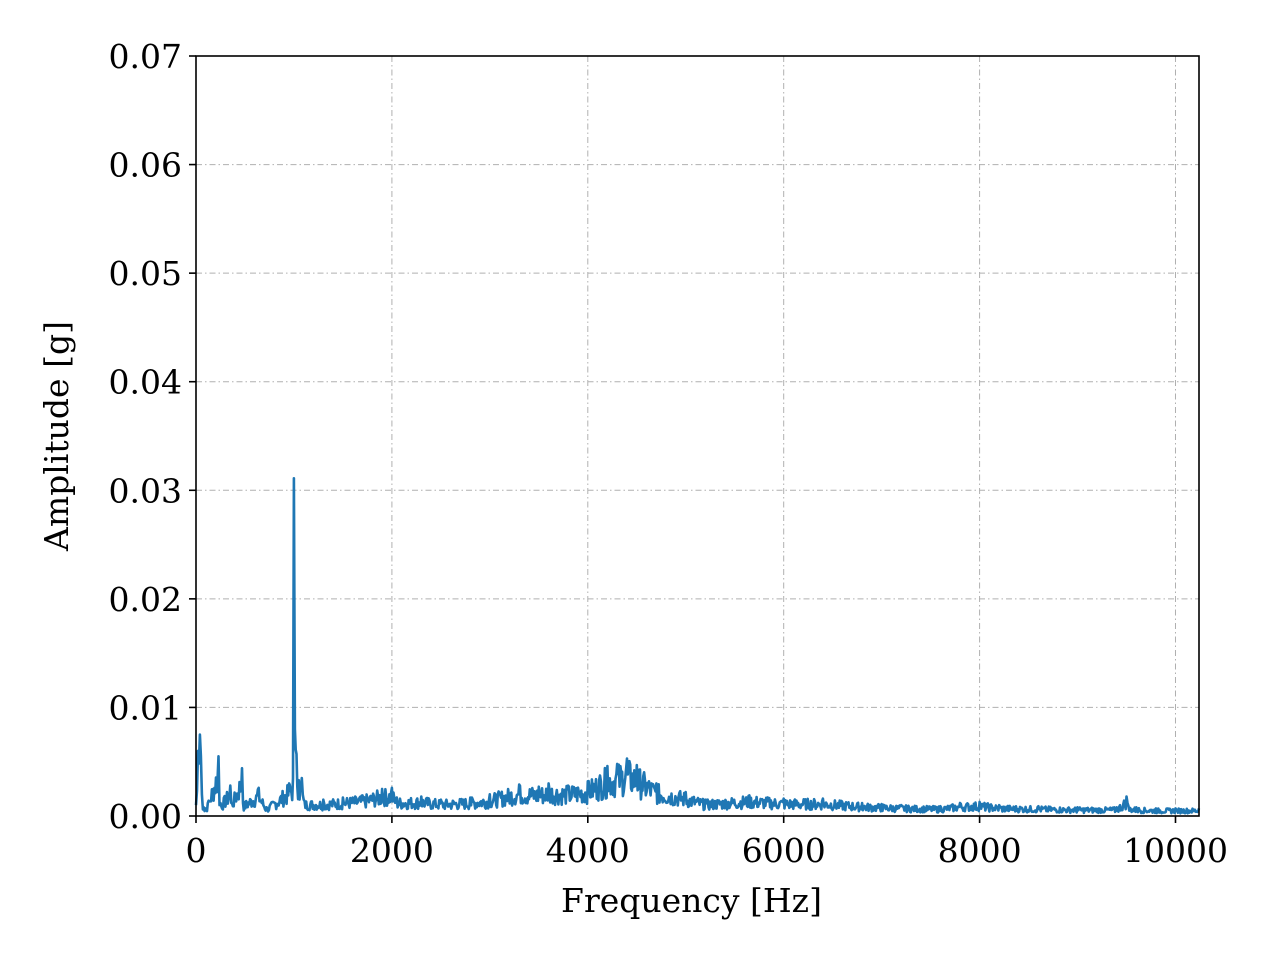 This screenshot has width=1280, height=960. Describe the element at coordinates (56, 436) in the screenshot. I see `y-axis-label: Amplitude [g]` at that location.